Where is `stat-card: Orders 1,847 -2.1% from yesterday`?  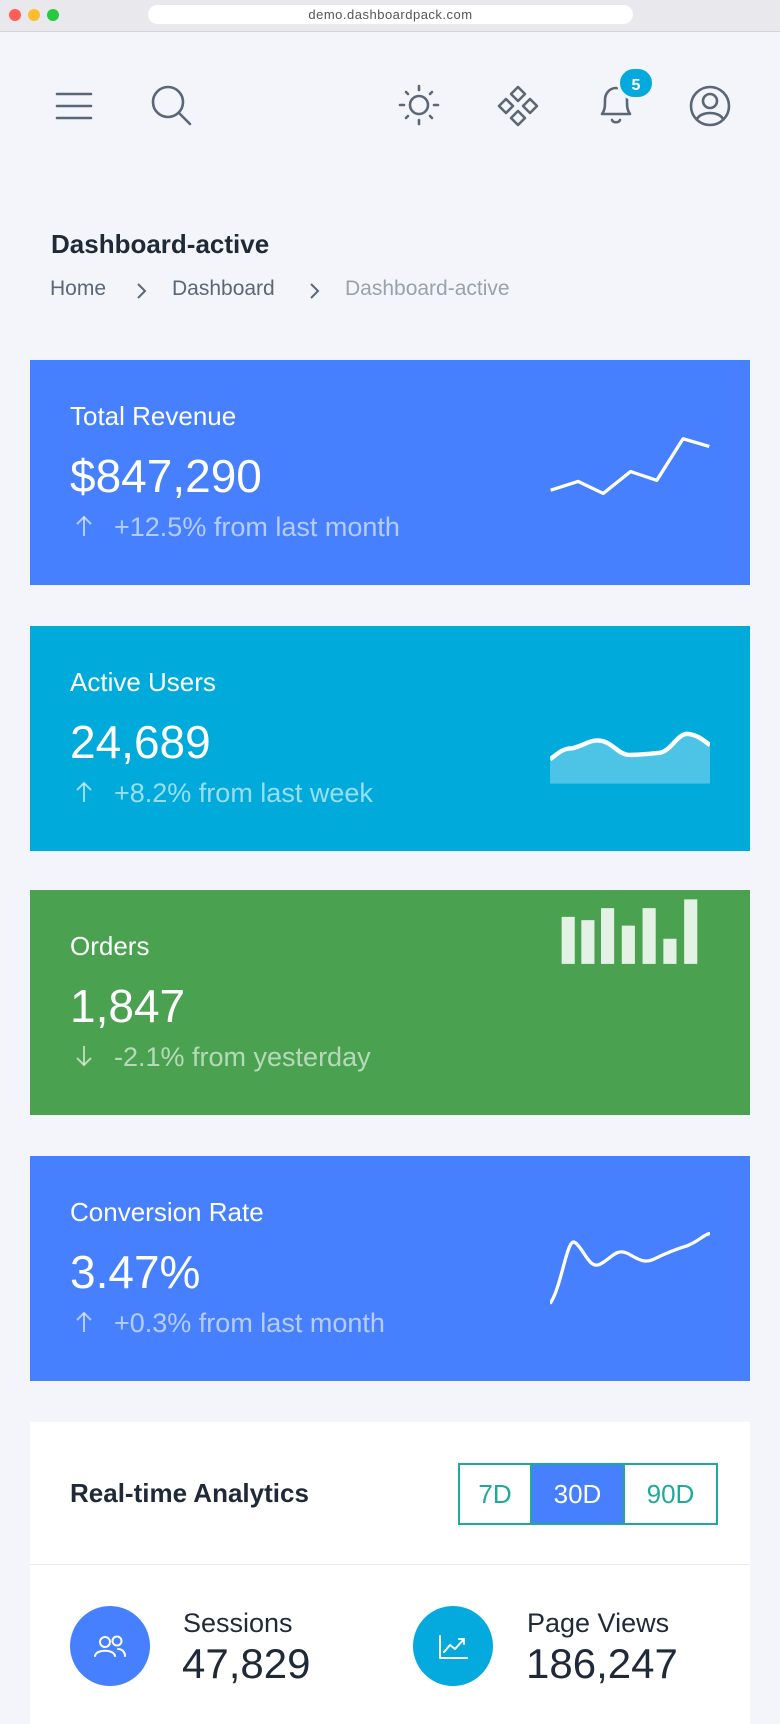
stat-card: Orders 1,847 -2.1% from yesterday is located at coordinates (390, 1002).